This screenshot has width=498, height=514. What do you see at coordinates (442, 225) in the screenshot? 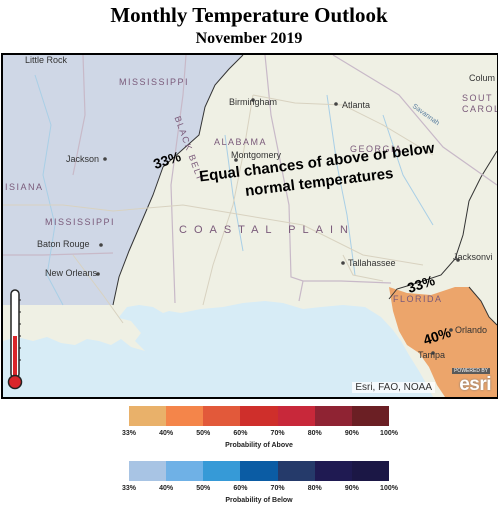
I see `contour-33-east` at bounding box center [442, 225].